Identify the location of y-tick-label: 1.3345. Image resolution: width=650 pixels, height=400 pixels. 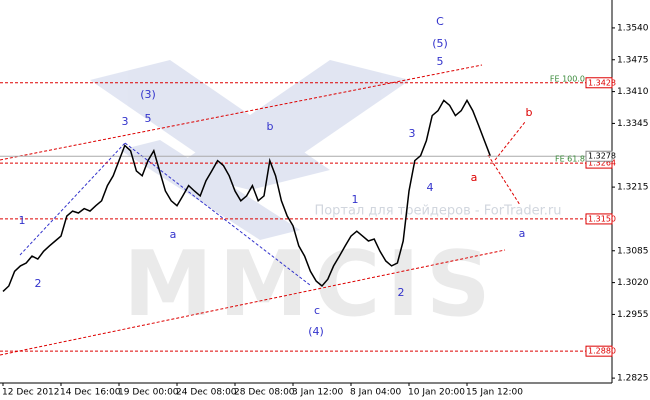
(633, 124).